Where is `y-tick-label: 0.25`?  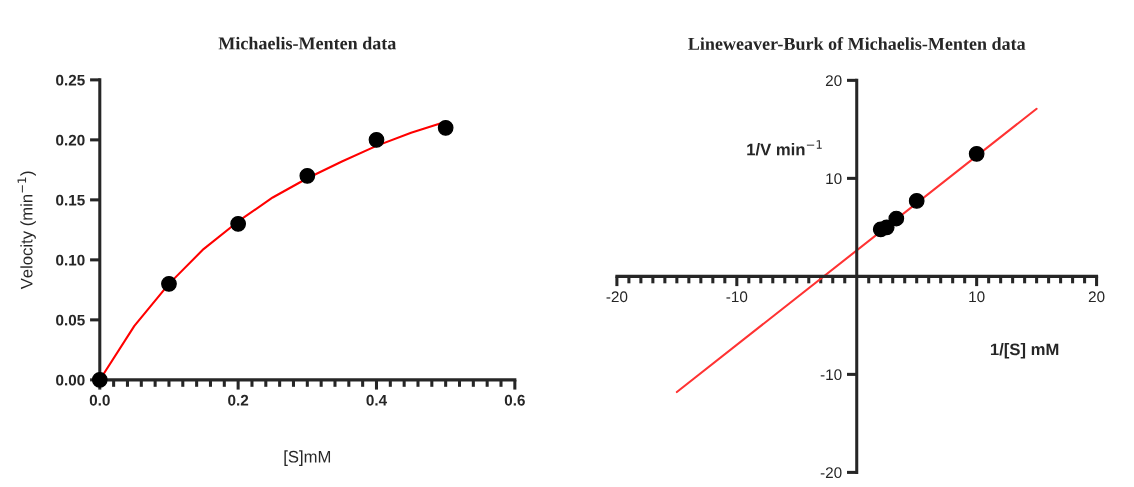 y-tick-label: 0.25 is located at coordinates (70, 80).